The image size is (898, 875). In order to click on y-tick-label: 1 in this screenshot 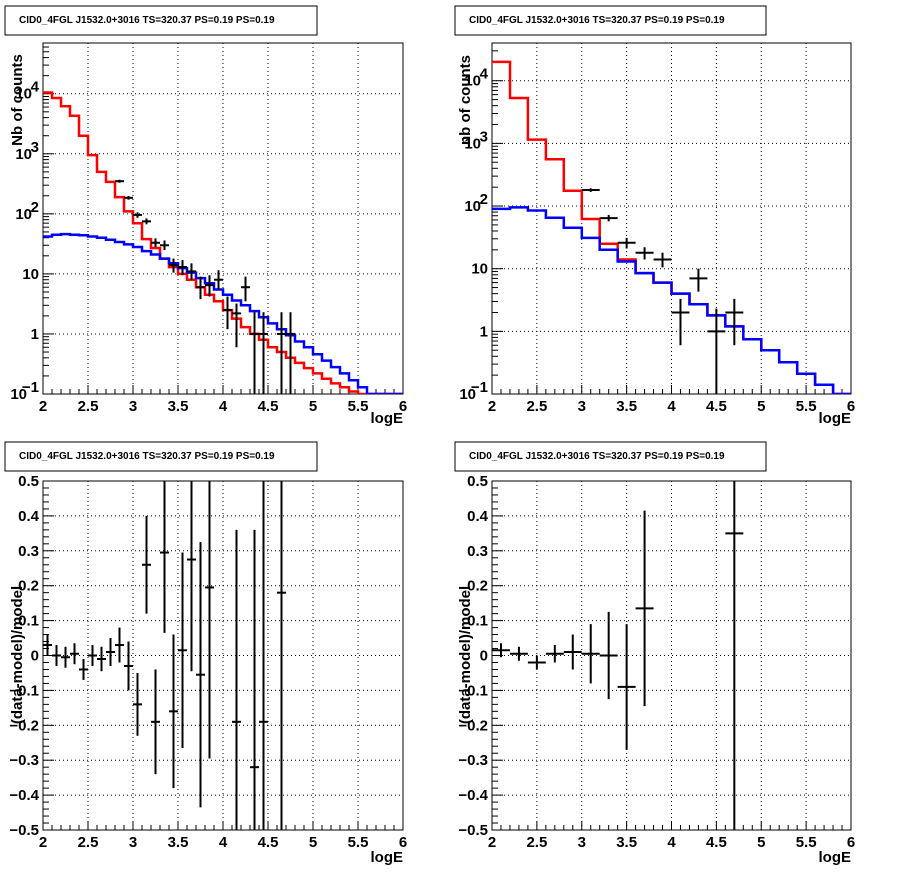, I will do `click(35, 334)`.